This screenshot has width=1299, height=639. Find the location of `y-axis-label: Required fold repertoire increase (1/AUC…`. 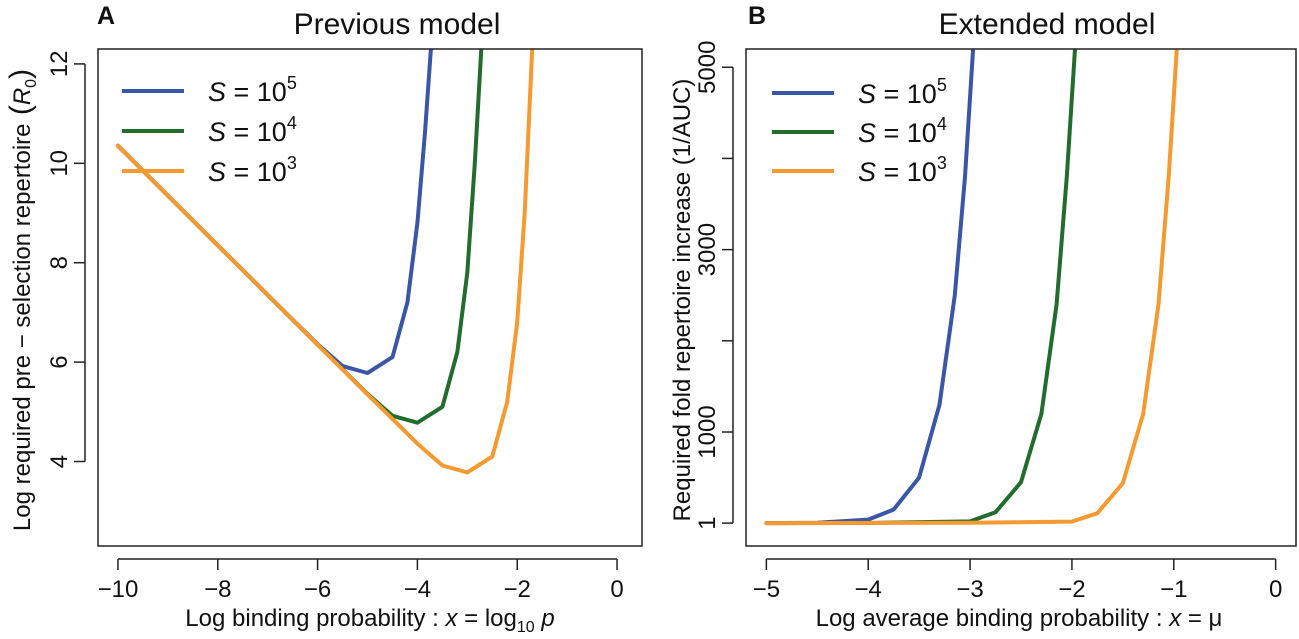

y-axis-label: Required fold repertoire increase (1/AUC… is located at coordinates (682, 300).